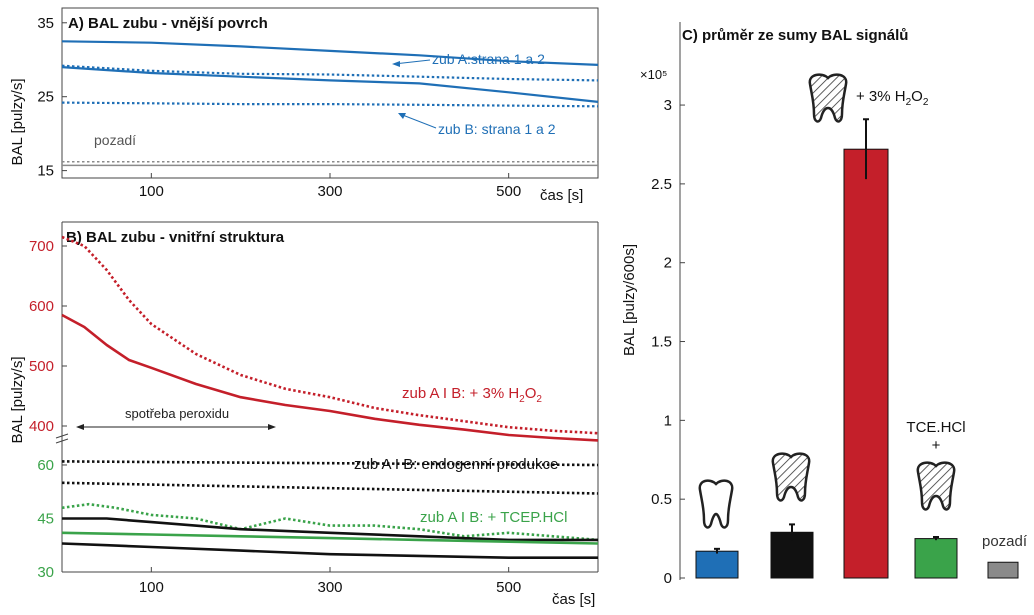  Describe the element at coordinates (661, 184) in the screenshot. I see `y-tick-label: 2.5` at that location.